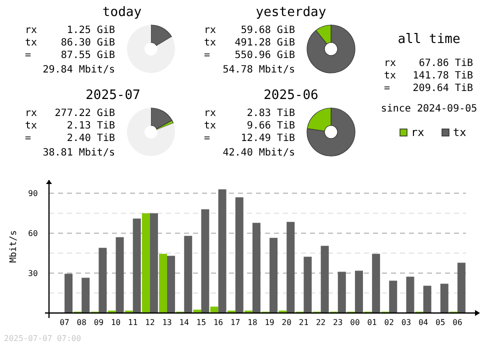  What do you see at coordinates (423, 322) in the screenshot?
I see `x-tick-label: 04` at bounding box center [423, 322].